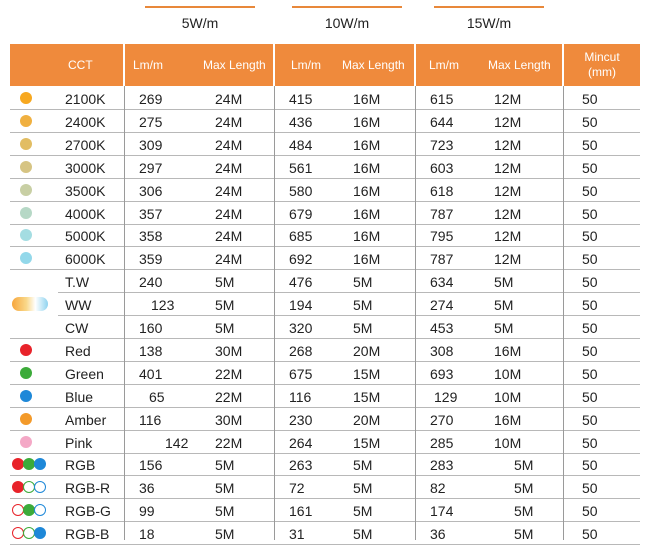  I want to click on cell-lm15: 723, so click(442, 144).